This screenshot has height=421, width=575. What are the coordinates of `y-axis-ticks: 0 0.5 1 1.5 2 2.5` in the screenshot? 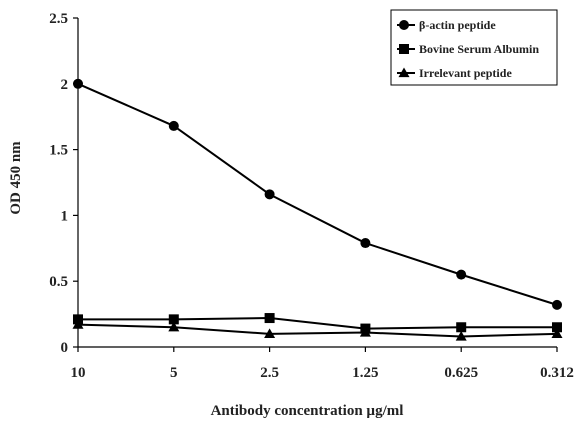 It's located at (63, 183).